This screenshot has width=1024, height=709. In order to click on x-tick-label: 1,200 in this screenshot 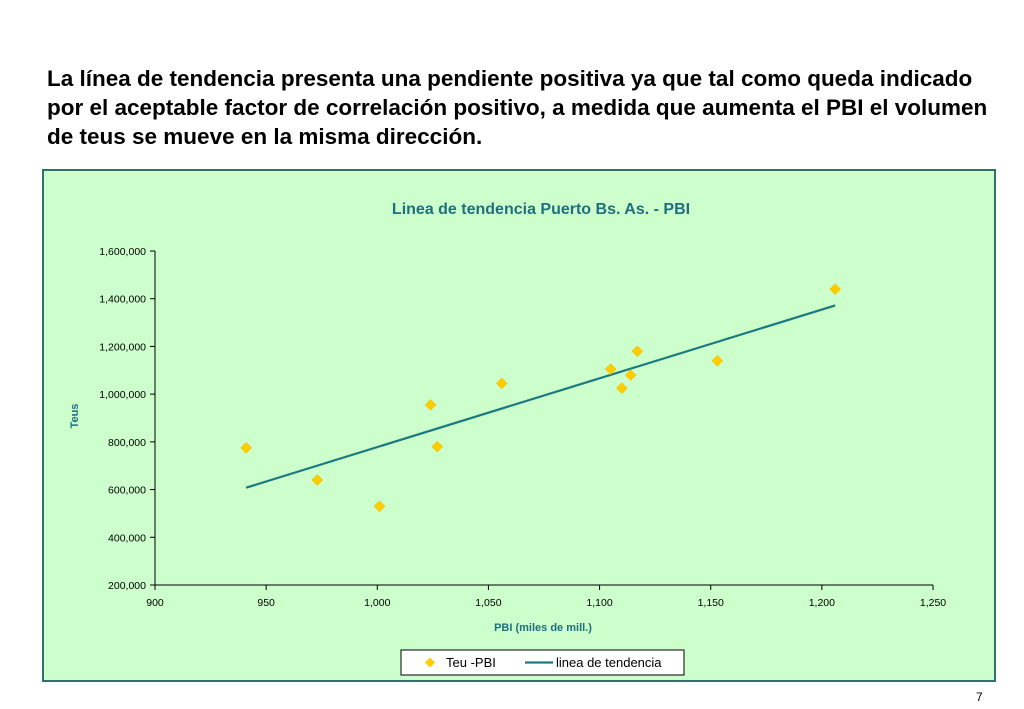, I will do `click(822, 603)`.